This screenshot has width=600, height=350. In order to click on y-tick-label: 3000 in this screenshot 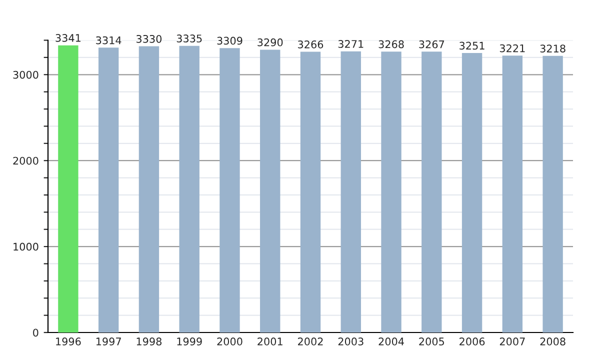, I will do `click(25, 74)`.